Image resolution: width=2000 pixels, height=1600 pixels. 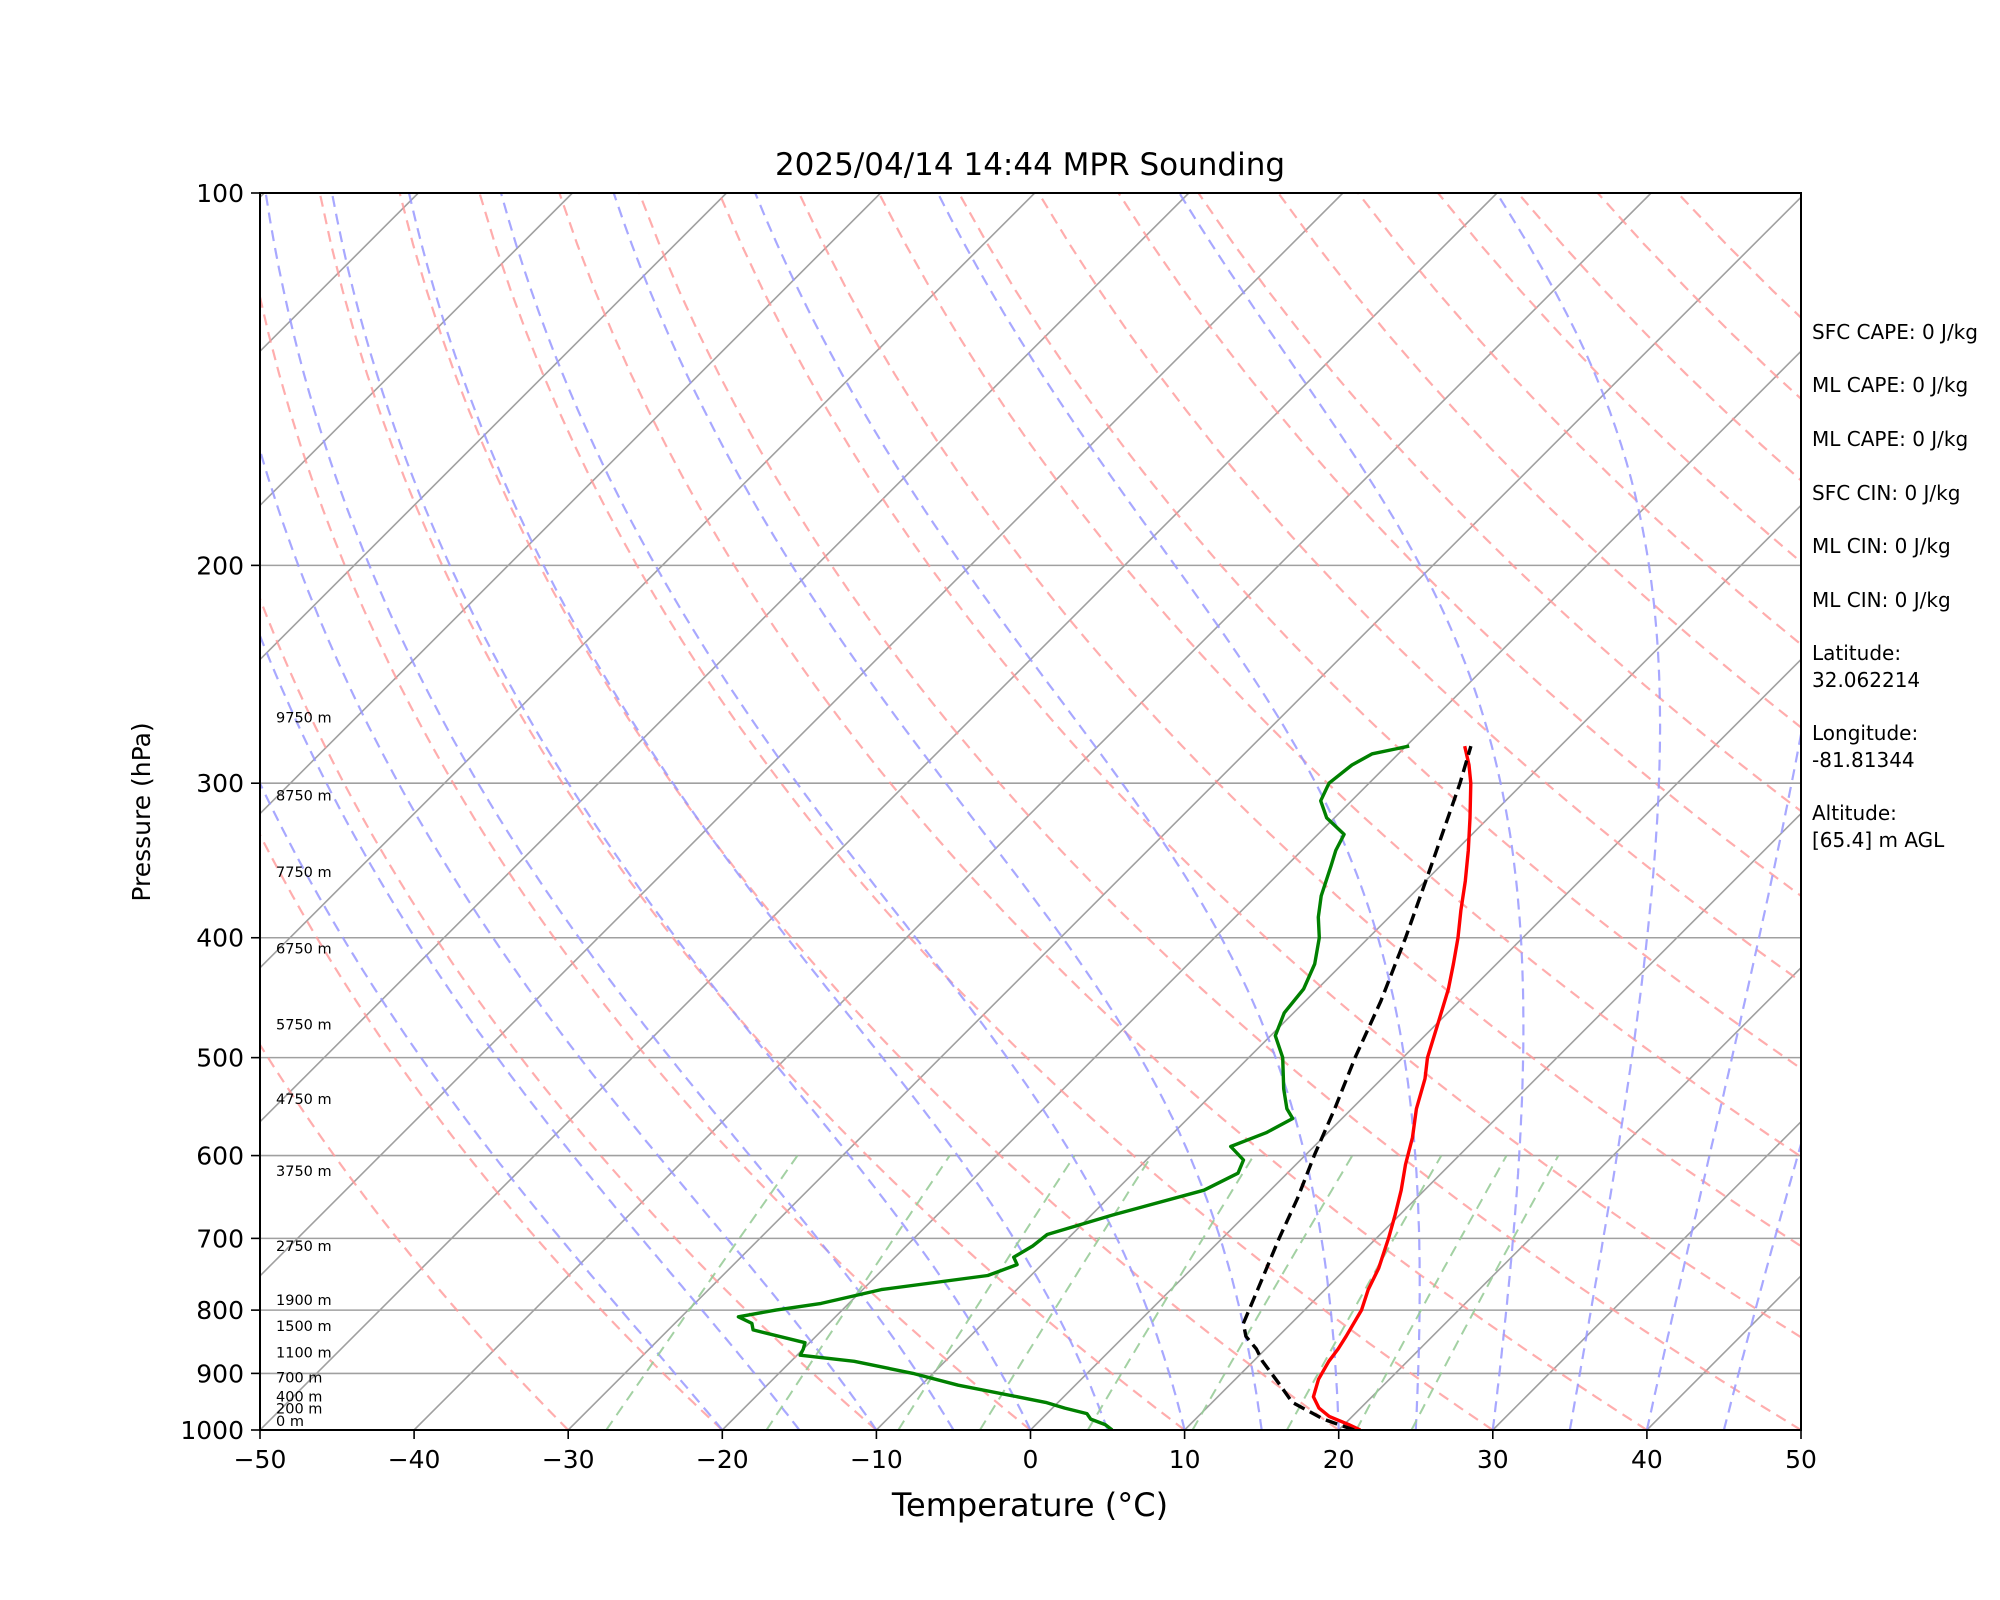 What do you see at coordinates (1185, 1459) in the screenshot?
I see `x-tick-label: 10` at bounding box center [1185, 1459].